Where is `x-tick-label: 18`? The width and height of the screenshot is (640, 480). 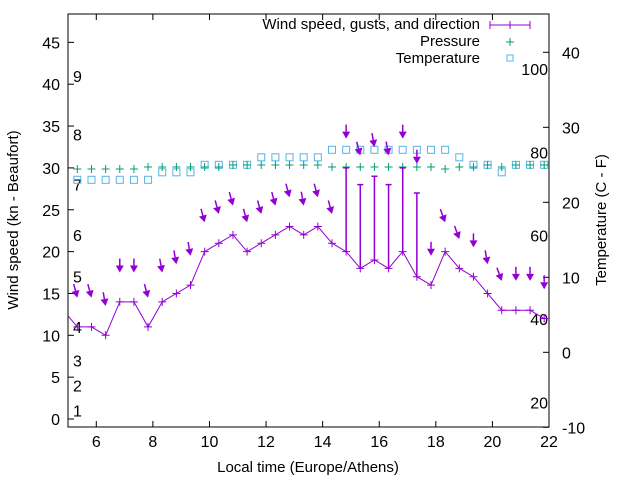 x-tick-label: 18 is located at coordinates (436, 442).